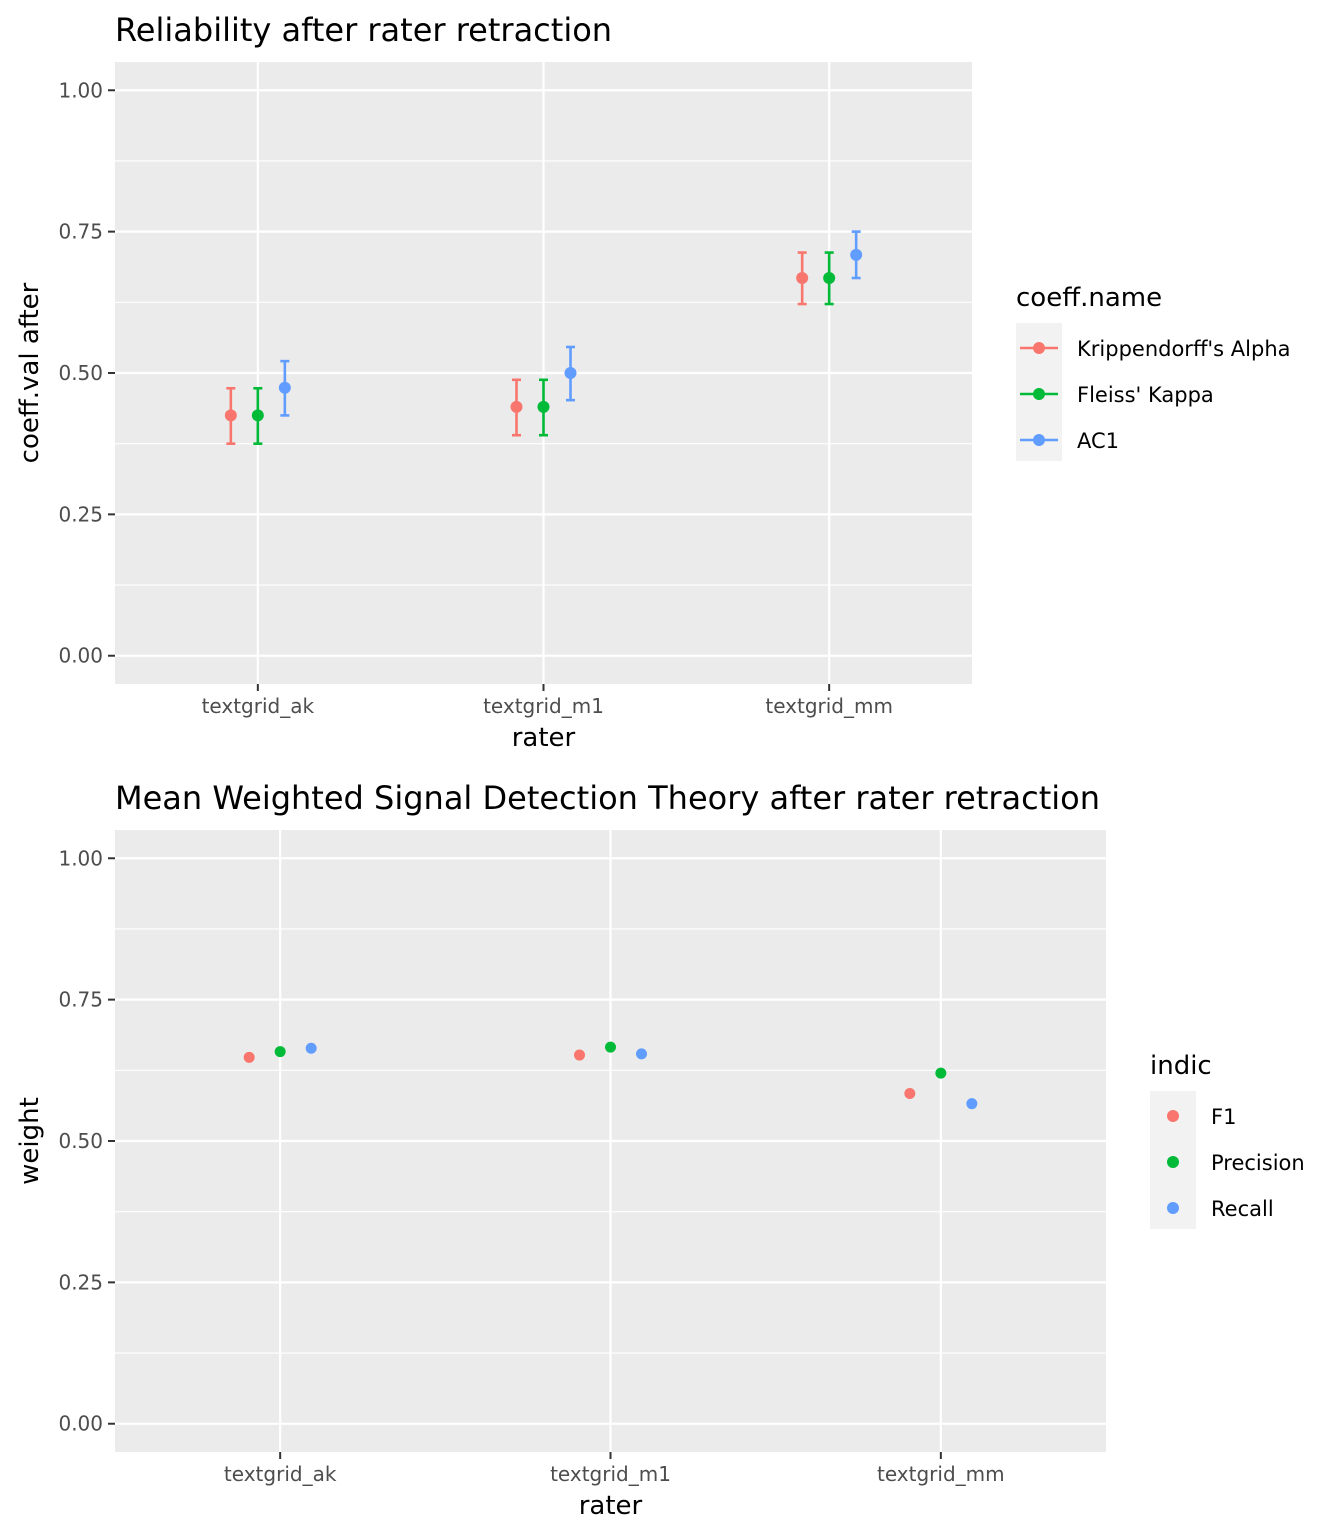  What do you see at coordinates (1227, 1140) in the screenshot?
I see `legend: indic F1 Precision Recall` at bounding box center [1227, 1140].